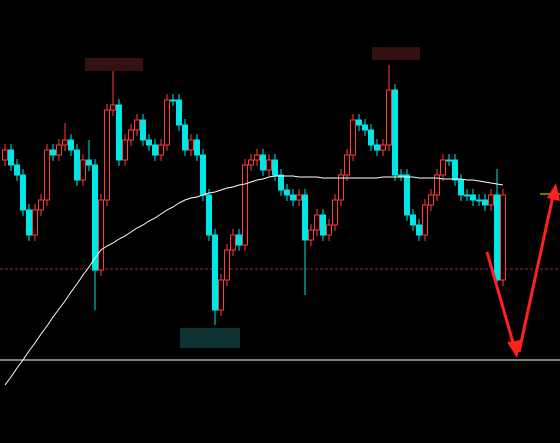 This screenshot has height=443, width=560. I want to click on annotation-arrows, so click(522, 270).